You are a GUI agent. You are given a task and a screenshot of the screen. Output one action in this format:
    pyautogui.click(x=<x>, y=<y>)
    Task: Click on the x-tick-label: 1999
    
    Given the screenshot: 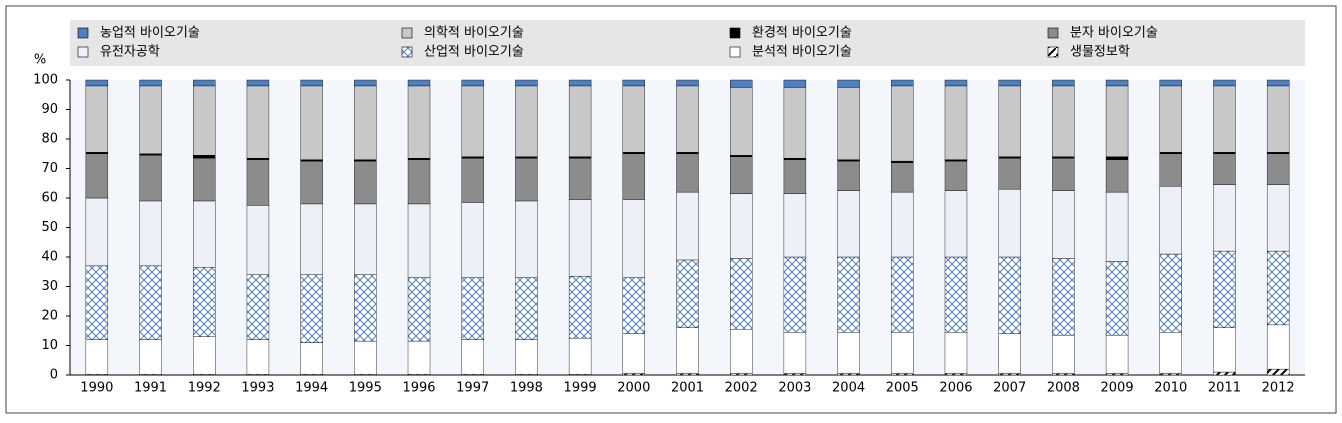 What is the action you would take?
    pyautogui.click(x=580, y=388)
    